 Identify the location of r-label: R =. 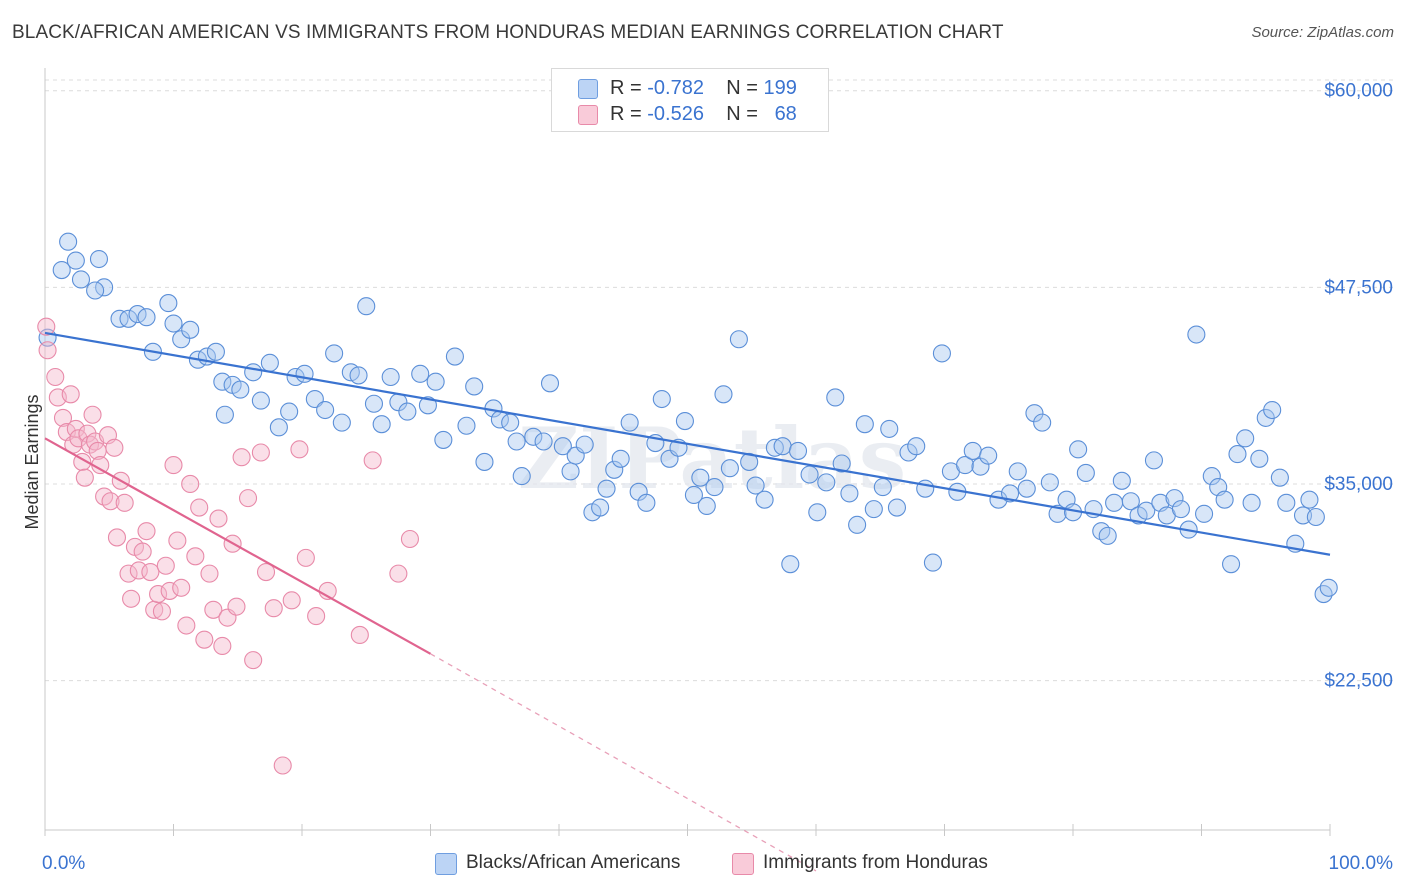
(626, 114).